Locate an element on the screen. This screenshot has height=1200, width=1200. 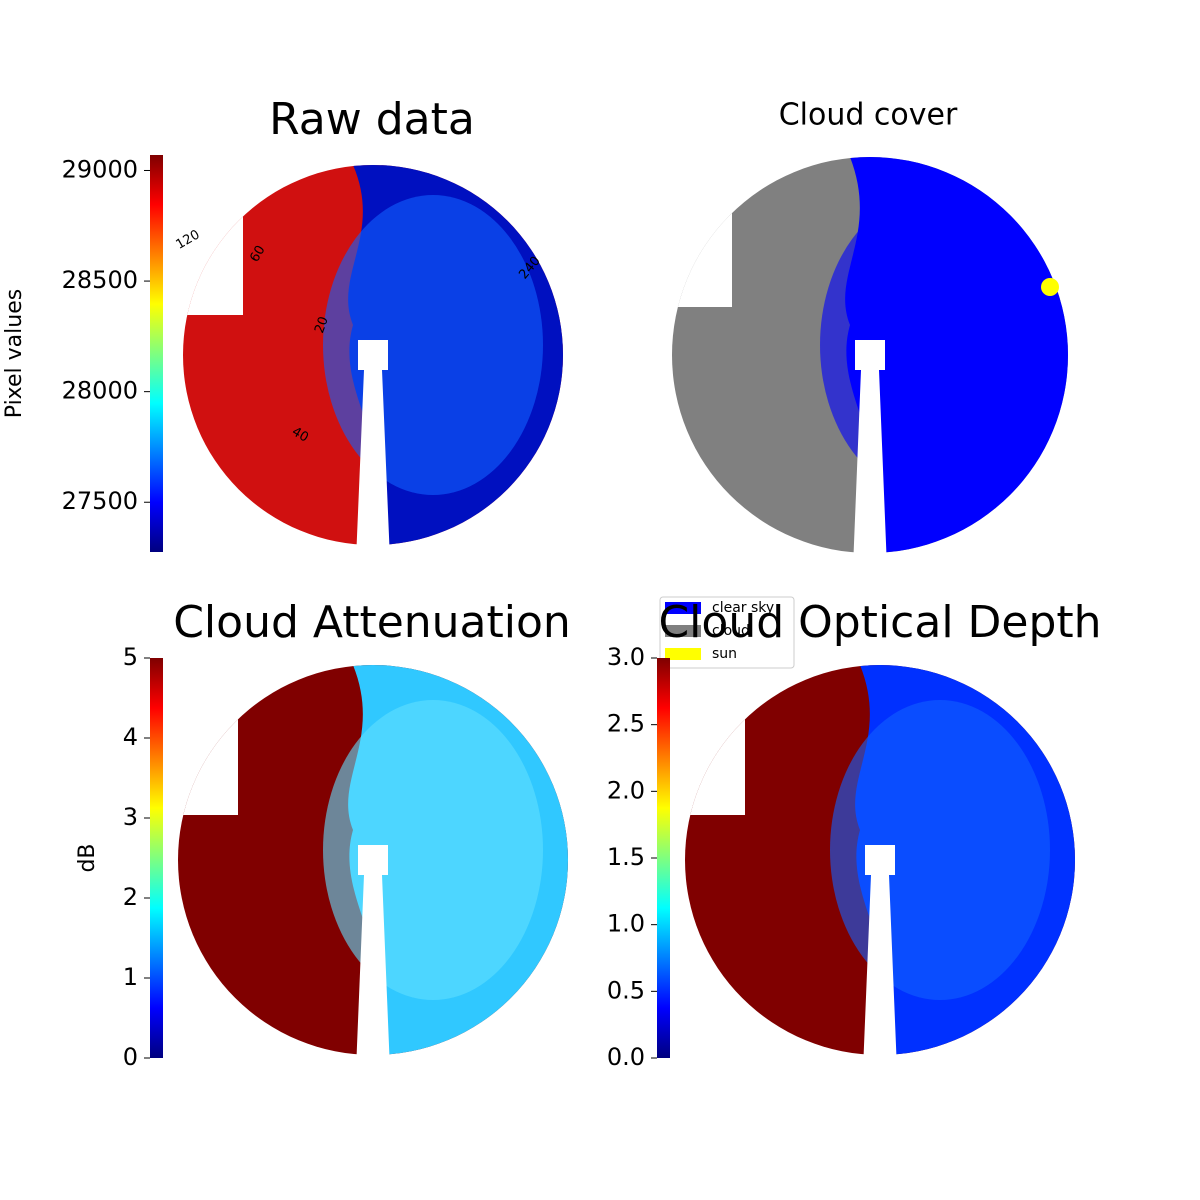
colorbar-tick-label: 5 is located at coordinates (130, 657).